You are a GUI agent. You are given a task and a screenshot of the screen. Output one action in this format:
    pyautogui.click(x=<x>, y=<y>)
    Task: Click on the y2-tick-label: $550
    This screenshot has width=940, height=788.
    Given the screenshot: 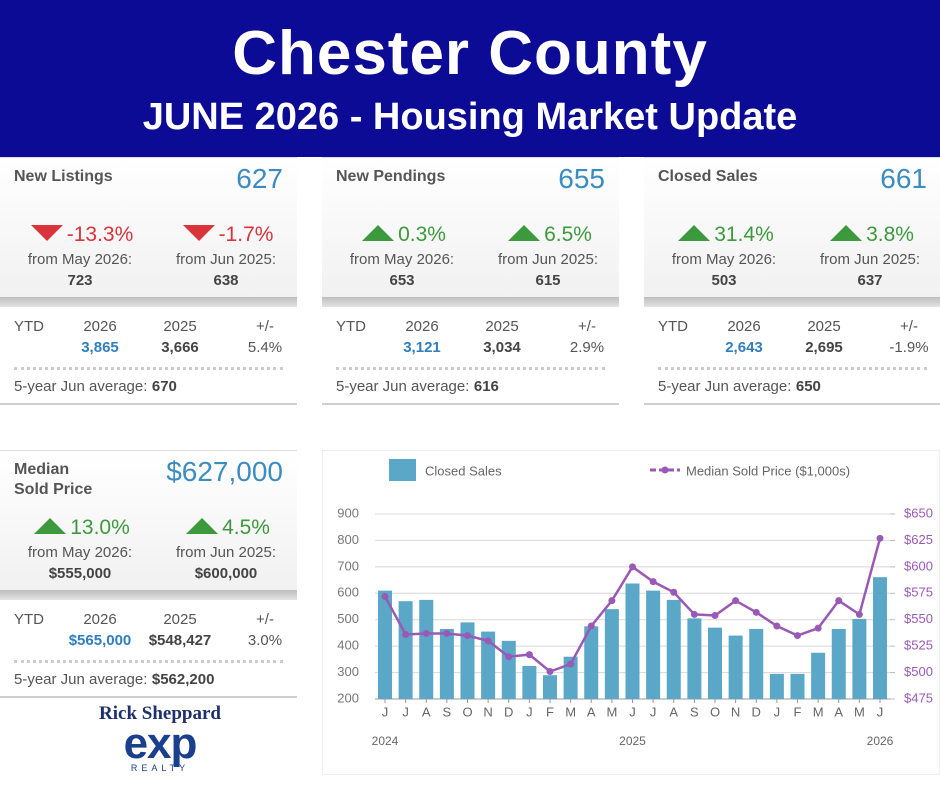 What is the action you would take?
    pyautogui.click(x=918, y=618)
    